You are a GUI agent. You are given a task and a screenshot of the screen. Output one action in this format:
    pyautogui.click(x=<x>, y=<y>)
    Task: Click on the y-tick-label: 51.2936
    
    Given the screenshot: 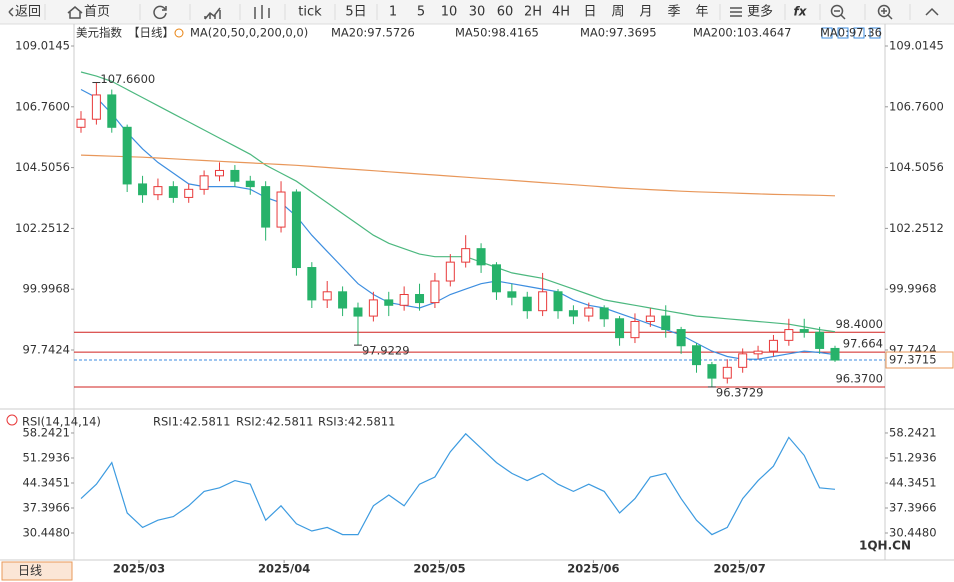 What is the action you would take?
    pyautogui.click(x=46, y=457)
    